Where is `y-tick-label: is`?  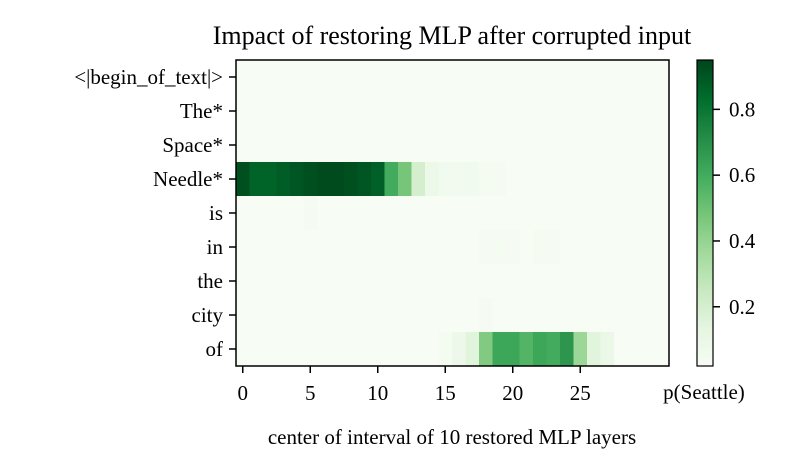 y-tick-label: is is located at coordinates (216, 213).